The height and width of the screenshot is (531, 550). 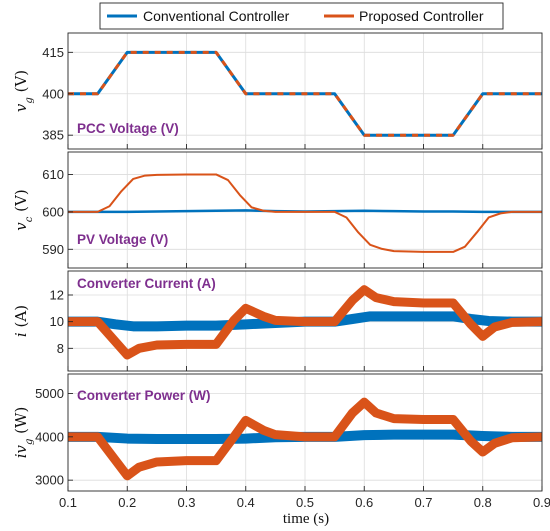 I want to click on y-tick-label: 12, so click(x=57, y=295).